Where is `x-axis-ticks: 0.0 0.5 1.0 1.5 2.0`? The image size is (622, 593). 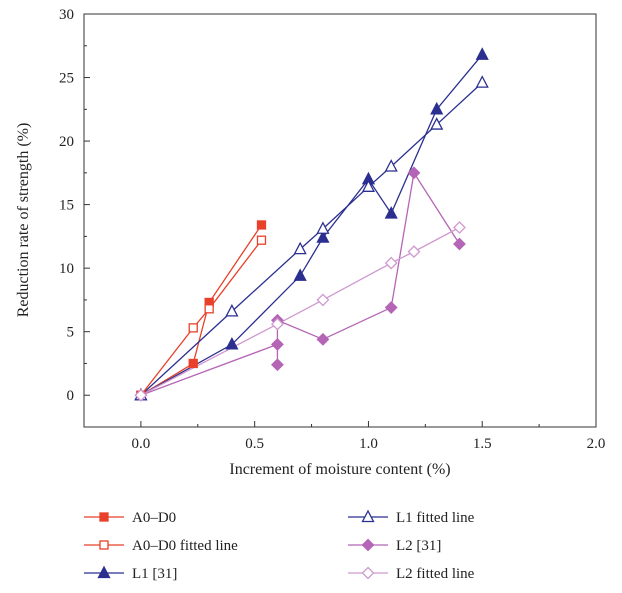
x-axis-ticks: 0.0 0.5 1.0 1.5 2.0 is located at coordinates (344, 436).